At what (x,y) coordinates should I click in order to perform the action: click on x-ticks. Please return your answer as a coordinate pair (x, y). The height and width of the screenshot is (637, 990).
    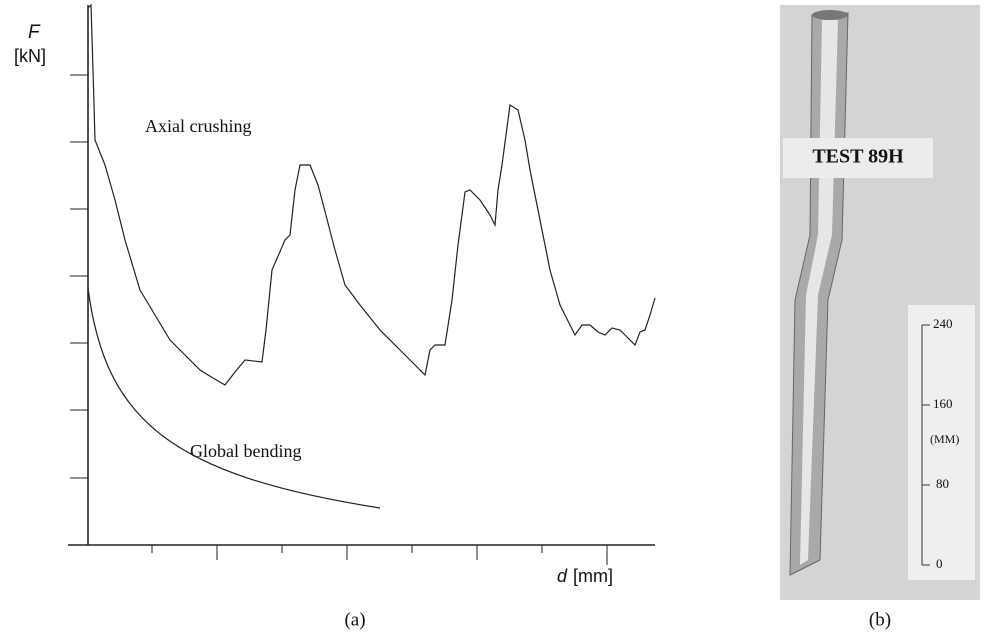
    Looking at the image, I should click on (379, 555).